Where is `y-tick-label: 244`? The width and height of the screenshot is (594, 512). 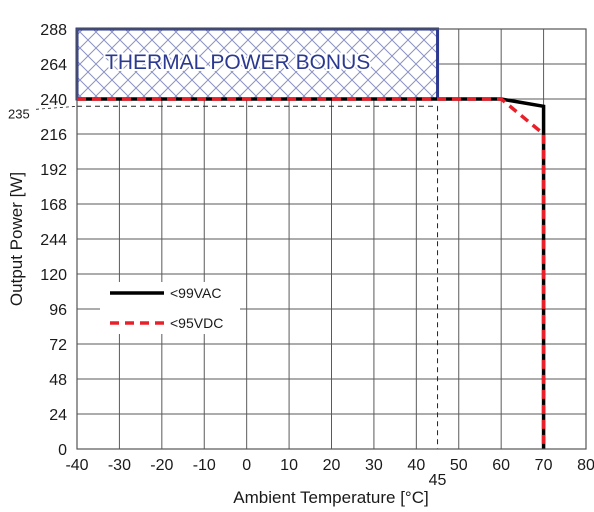 y-tick-label: 244 is located at coordinates (53, 240).